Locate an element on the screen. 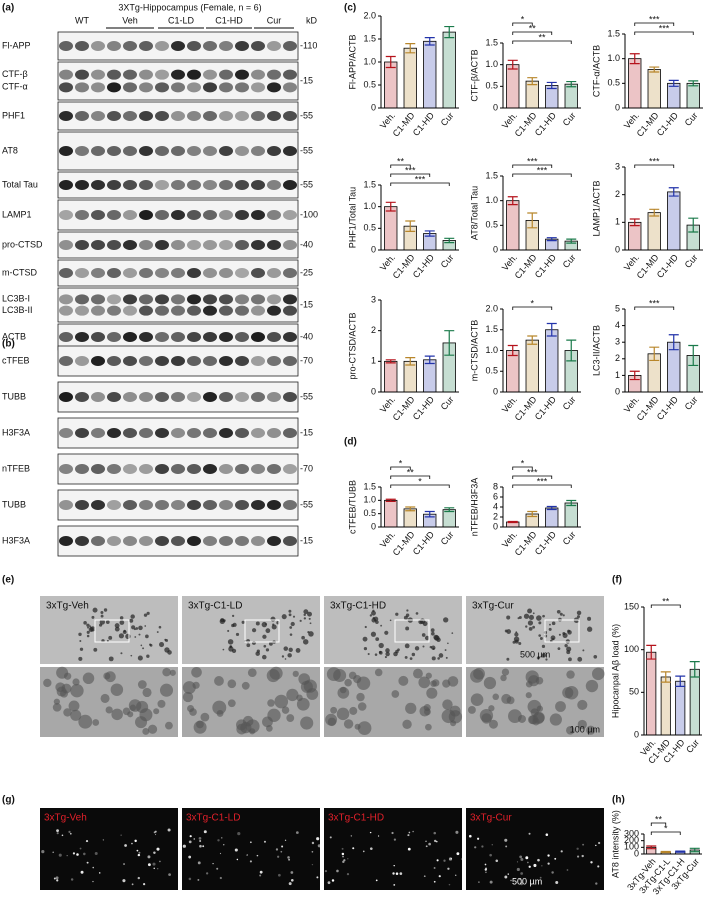 The height and width of the screenshot is (907, 709). blot-group: Veh is located at coordinates (130, 20).